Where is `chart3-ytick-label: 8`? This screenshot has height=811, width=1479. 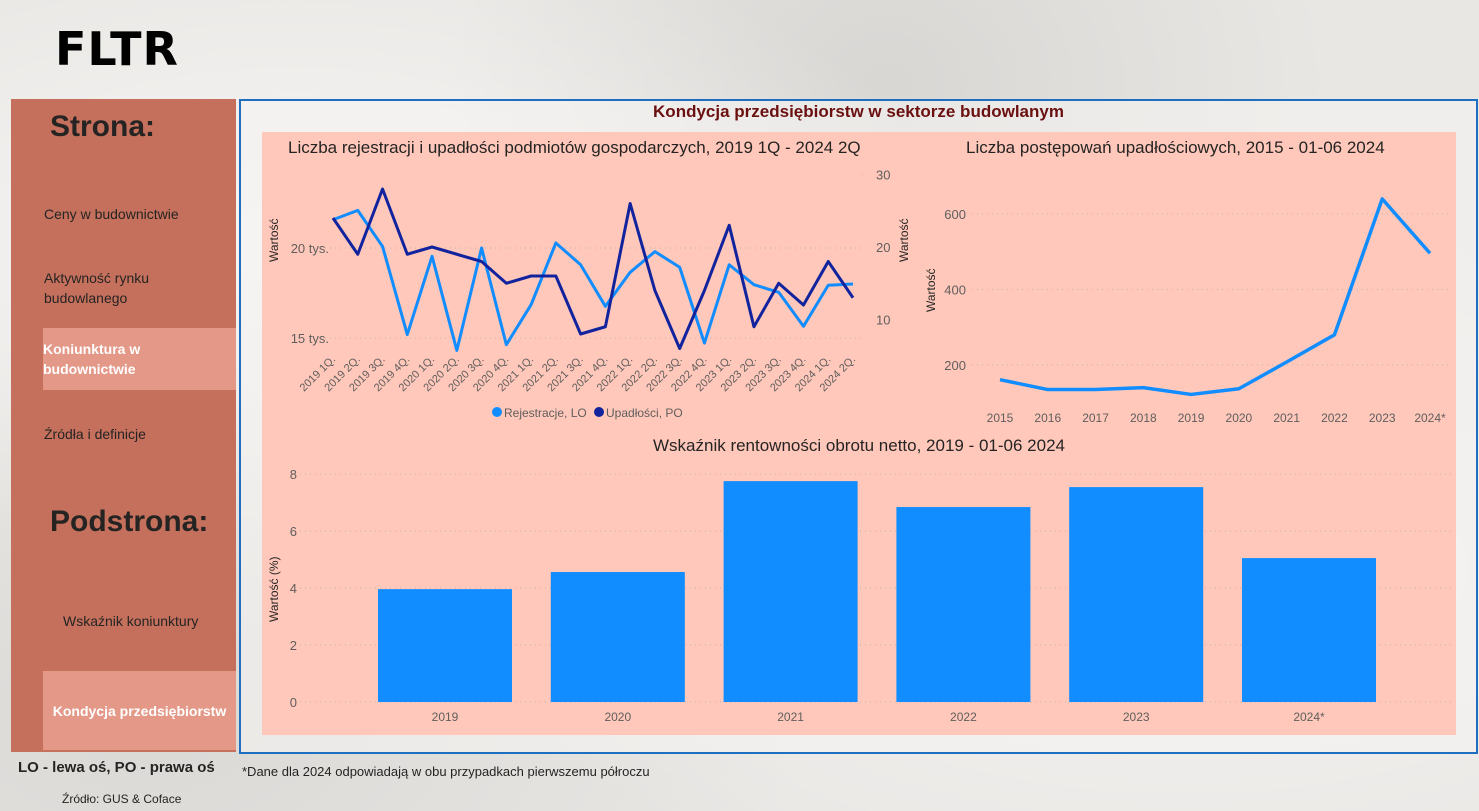
chart3-ytick-label: 8 is located at coordinates (293, 474).